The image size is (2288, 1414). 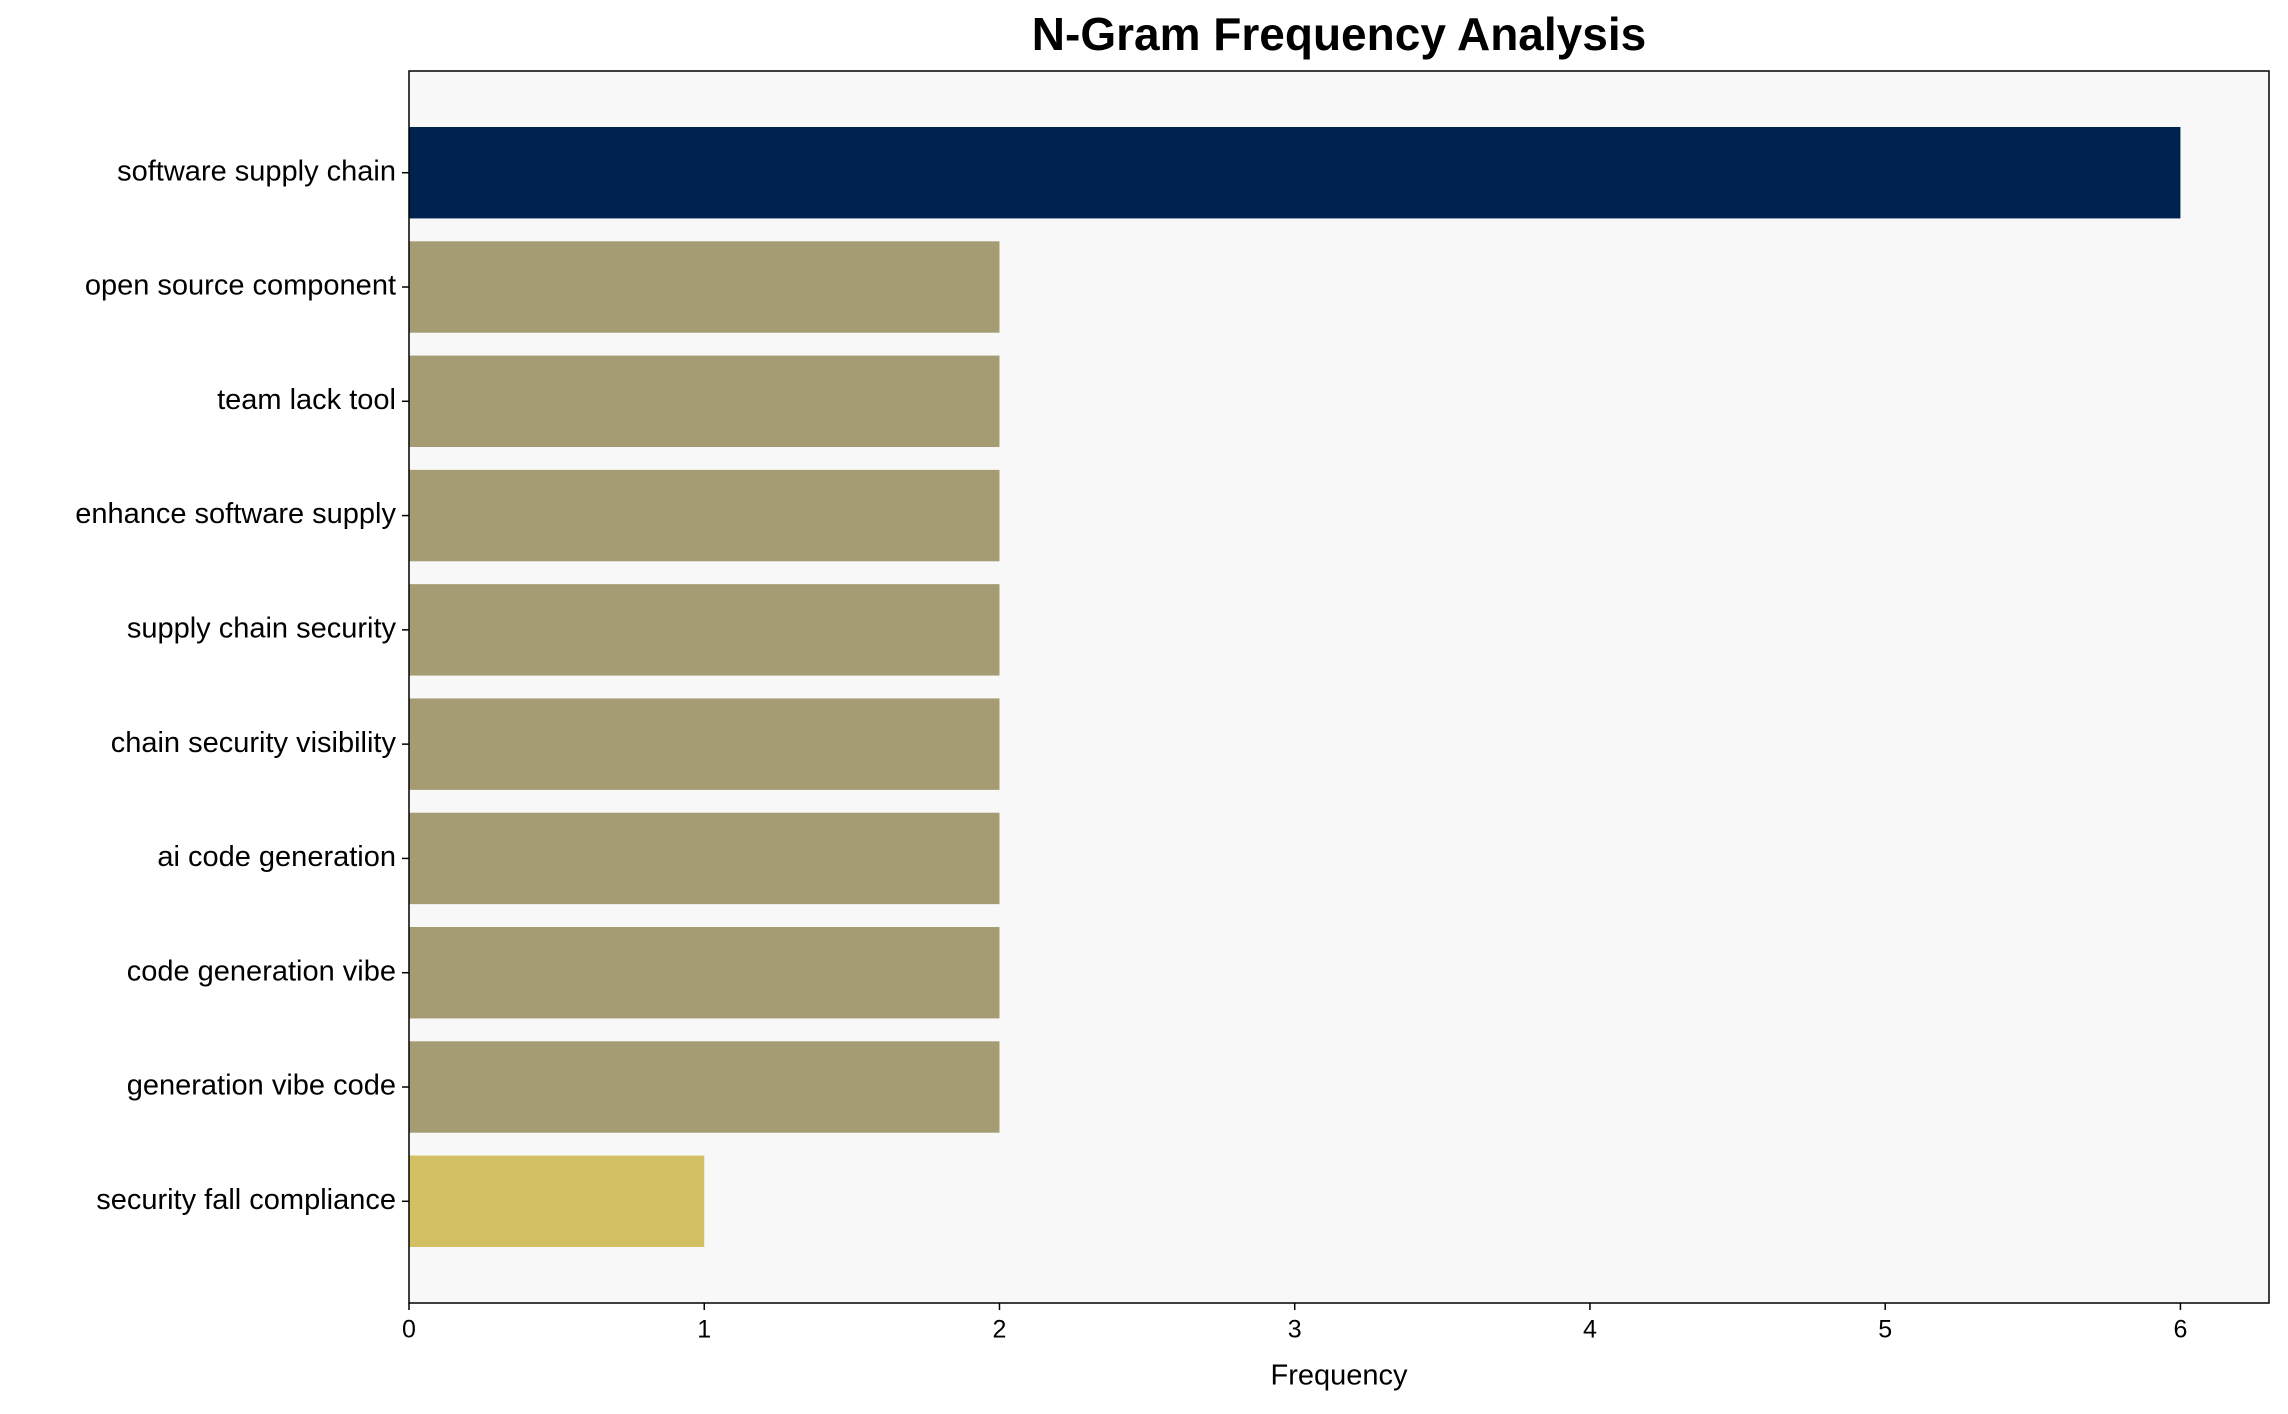 I want to click on x-tick-label: 5, so click(x=1885, y=1330).